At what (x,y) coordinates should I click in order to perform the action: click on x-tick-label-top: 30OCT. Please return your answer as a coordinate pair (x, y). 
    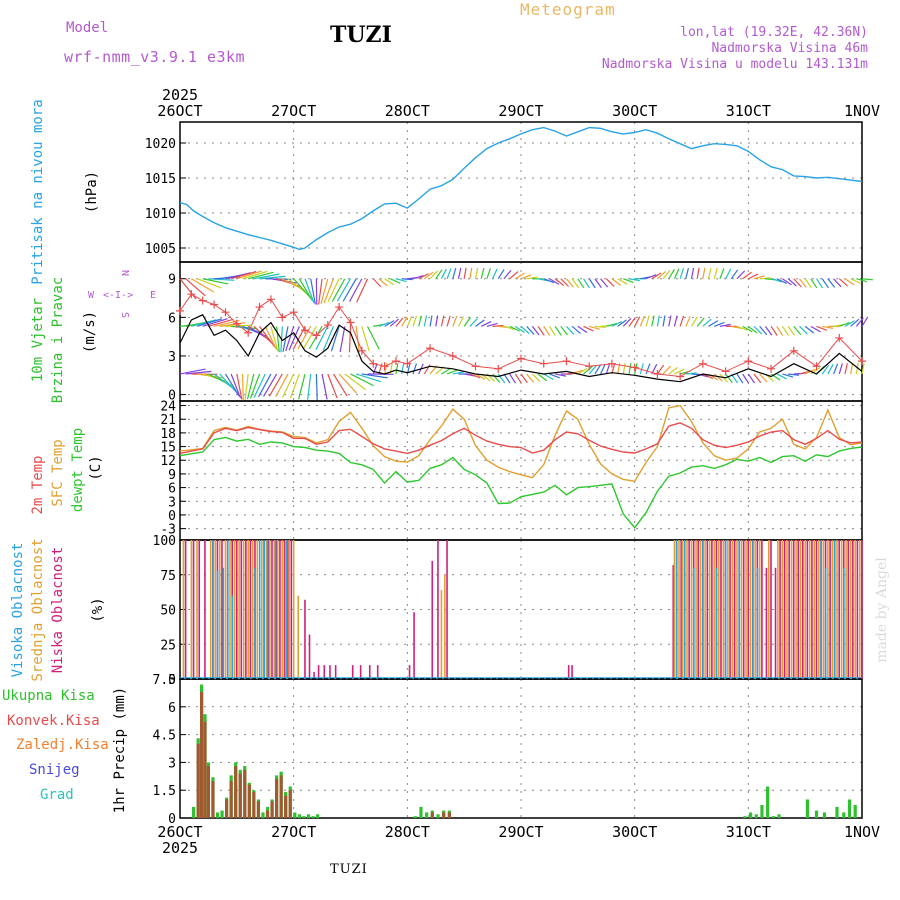
    Looking at the image, I should click on (634, 111).